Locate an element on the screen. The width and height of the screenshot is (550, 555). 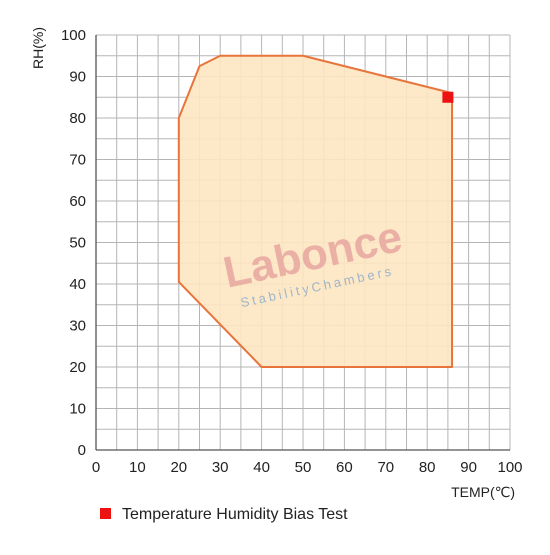
y-tick-label: 50 is located at coordinates (77, 243).